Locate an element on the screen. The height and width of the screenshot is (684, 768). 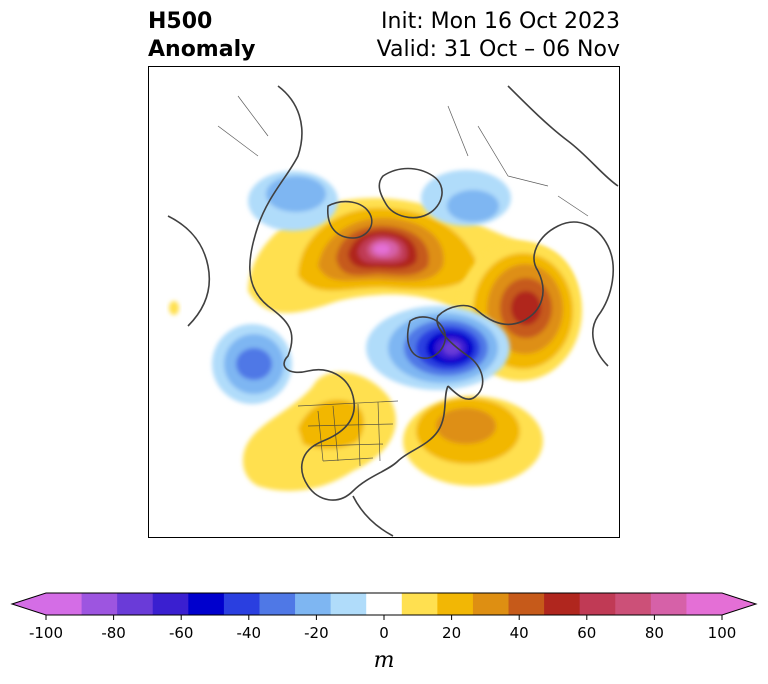
init-time: Init: Mon 16 Oct 2023 is located at coordinates (500, 21).